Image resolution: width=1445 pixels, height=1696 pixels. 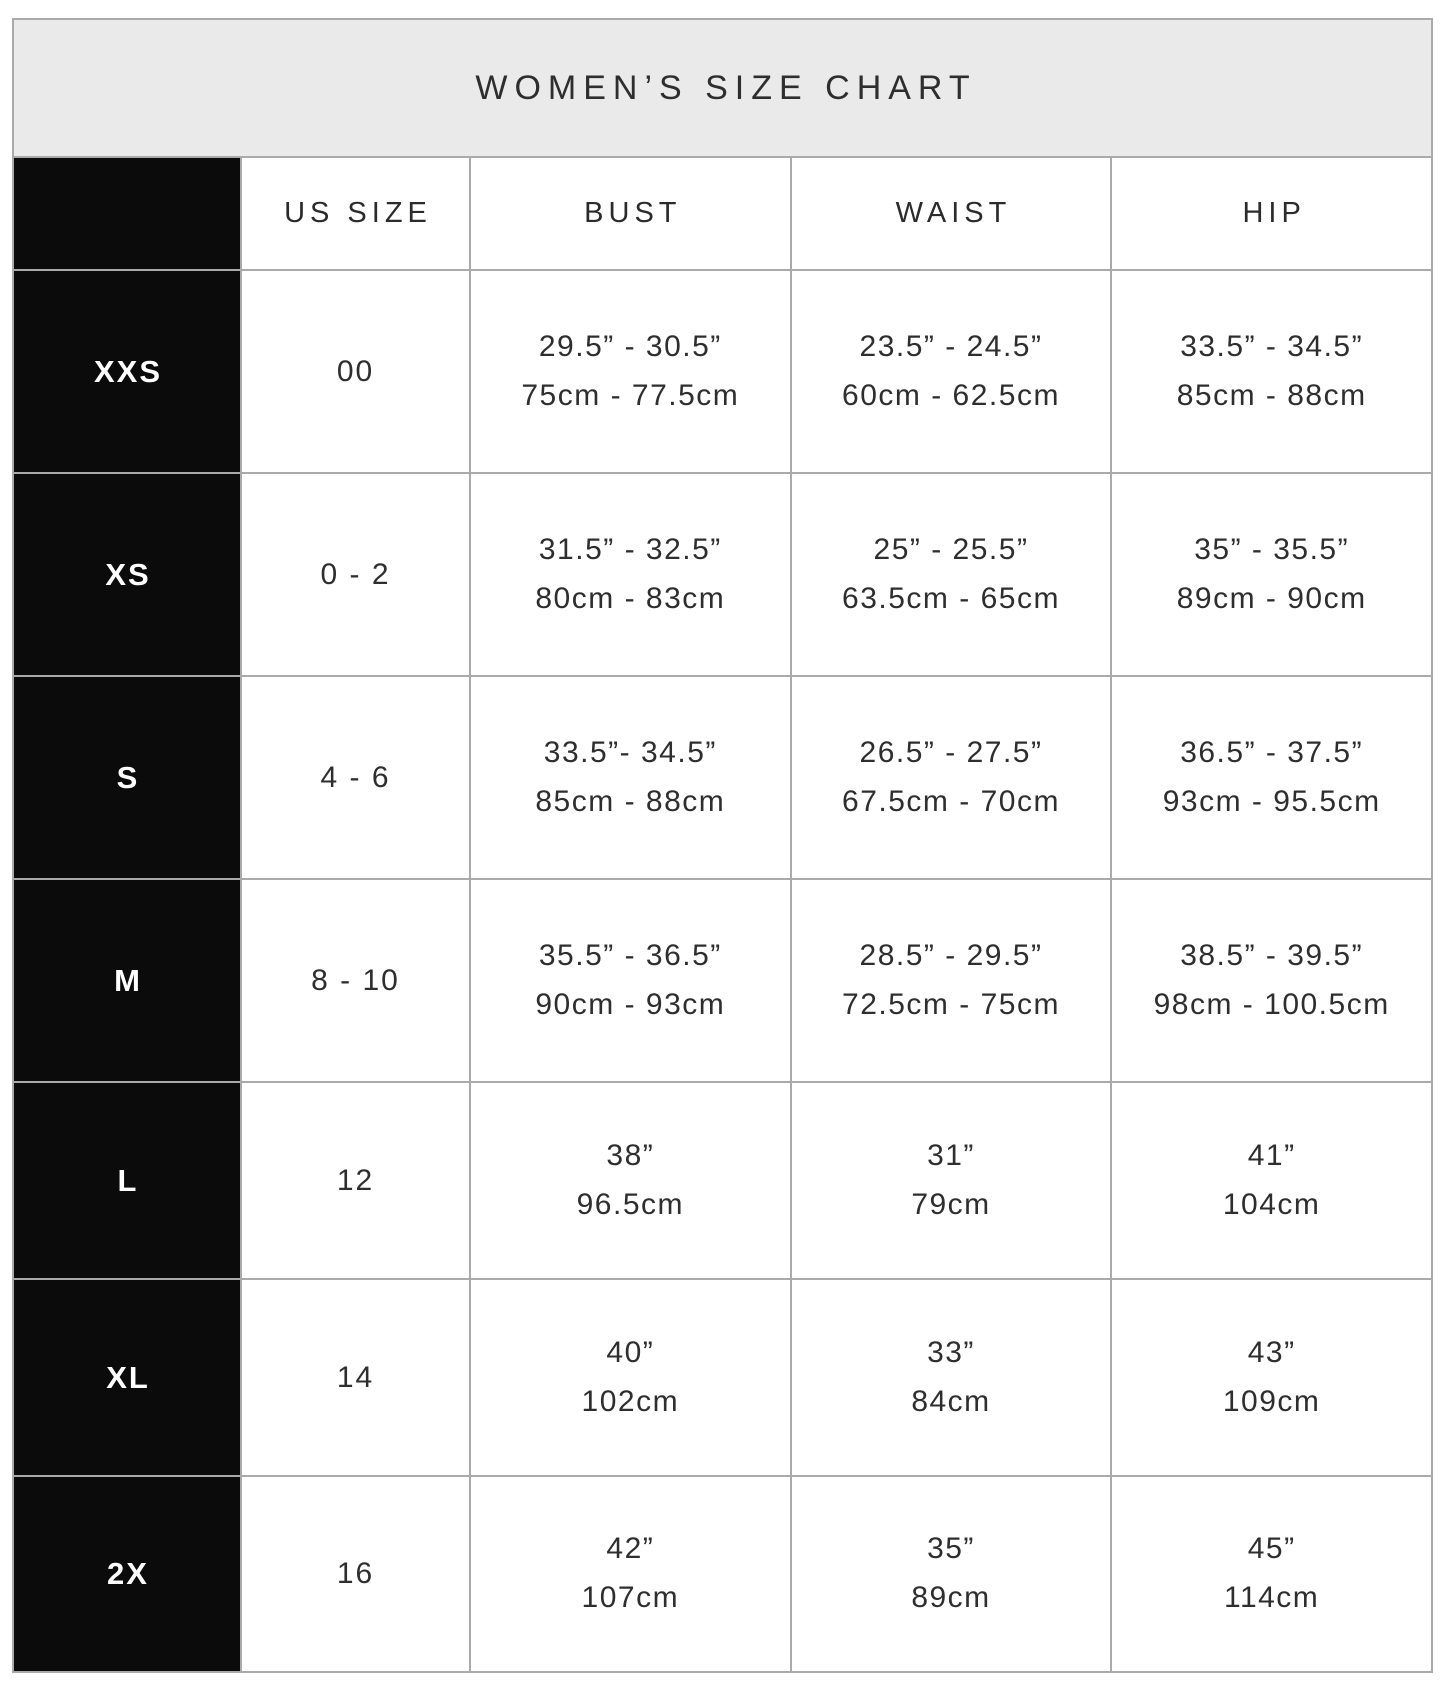 I want to click on waist-cell: 31” 79cm, so click(x=951, y=1180).